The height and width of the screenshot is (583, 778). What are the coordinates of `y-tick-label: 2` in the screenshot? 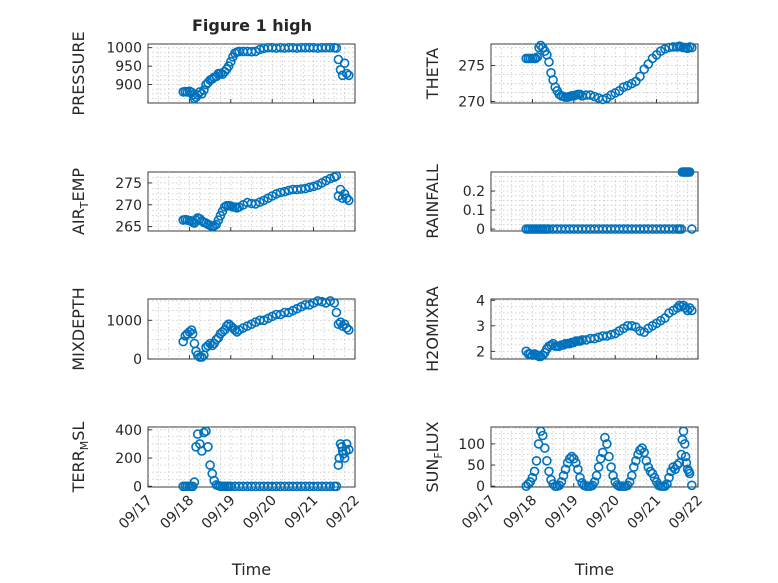 It's located at (480, 352).